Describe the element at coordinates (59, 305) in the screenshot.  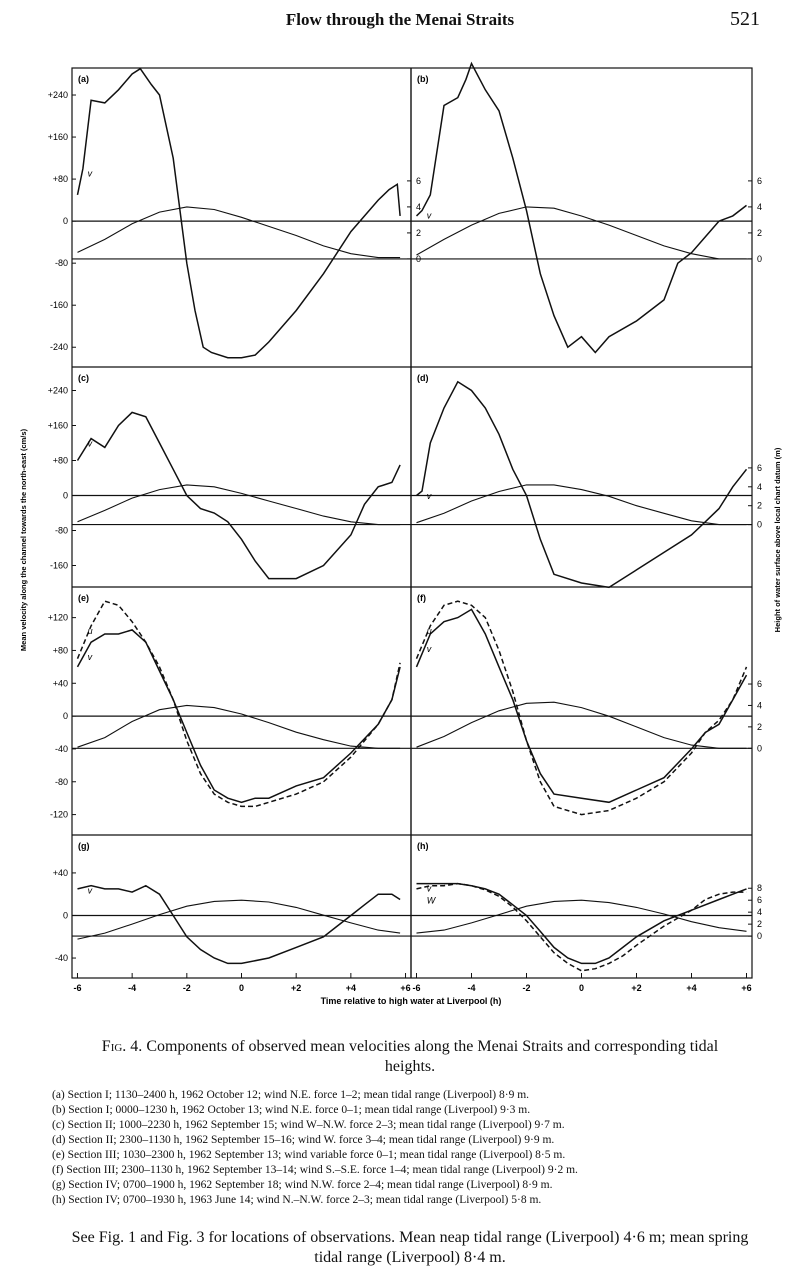
I see `y-tick-label: -160` at that location.